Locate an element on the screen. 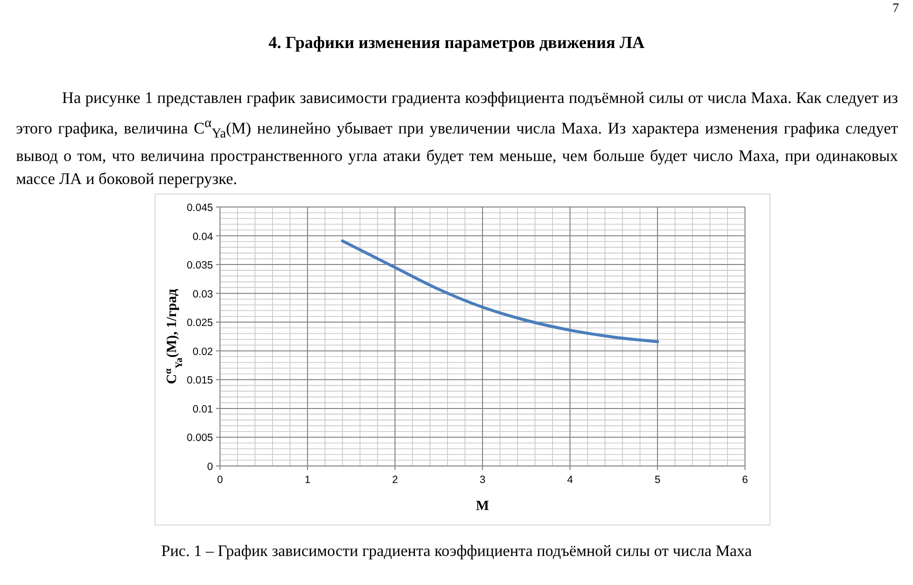  y-tick-label: 0.035 is located at coordinates (200, 266).